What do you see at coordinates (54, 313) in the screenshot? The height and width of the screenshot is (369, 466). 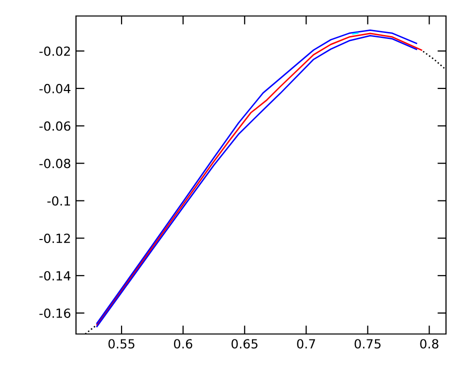 I see `y-tick-label: -0.16` at bounding box center [54, 313].